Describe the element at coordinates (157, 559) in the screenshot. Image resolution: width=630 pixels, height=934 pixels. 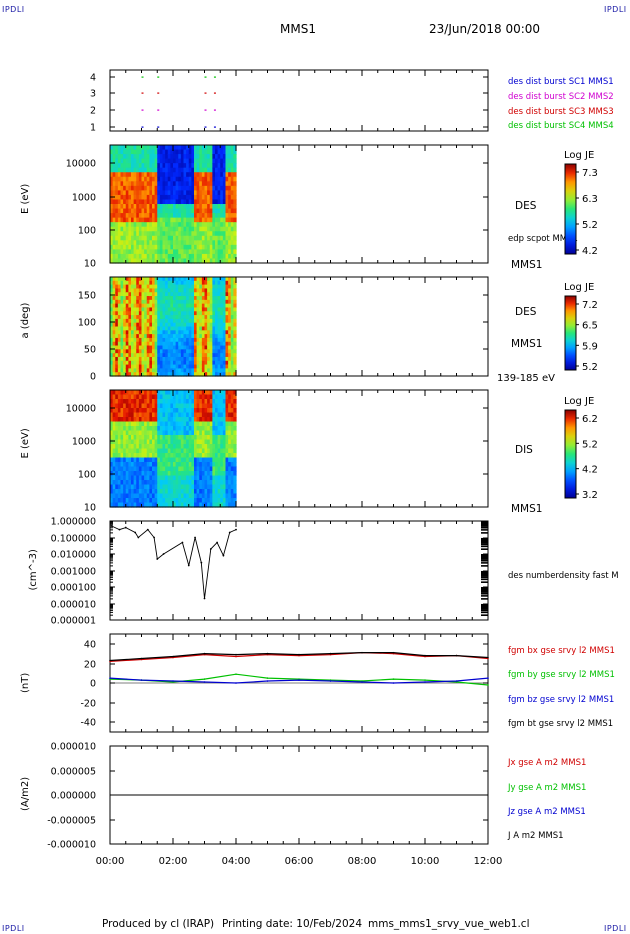
I see `density-point` at that location.